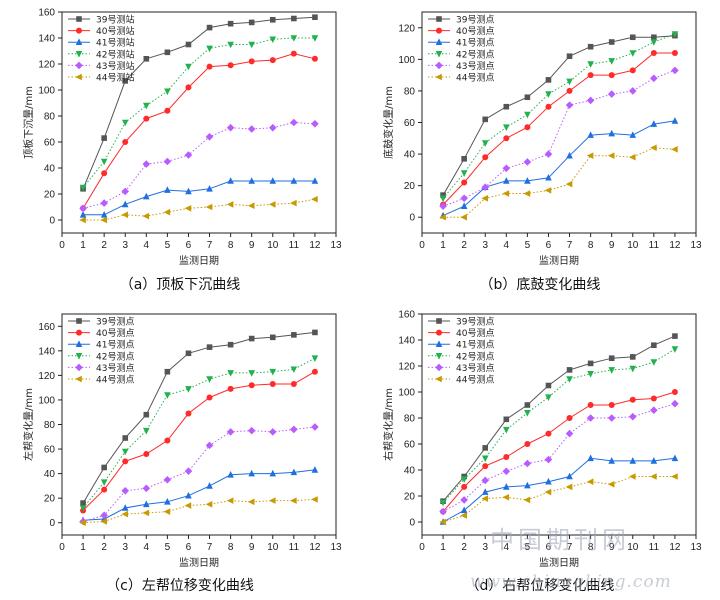 This screenshot has height=600, width=720. Describe the element at coordinates (46, 13) in the screenshot. I see `y-tick-label: 160` at that location.